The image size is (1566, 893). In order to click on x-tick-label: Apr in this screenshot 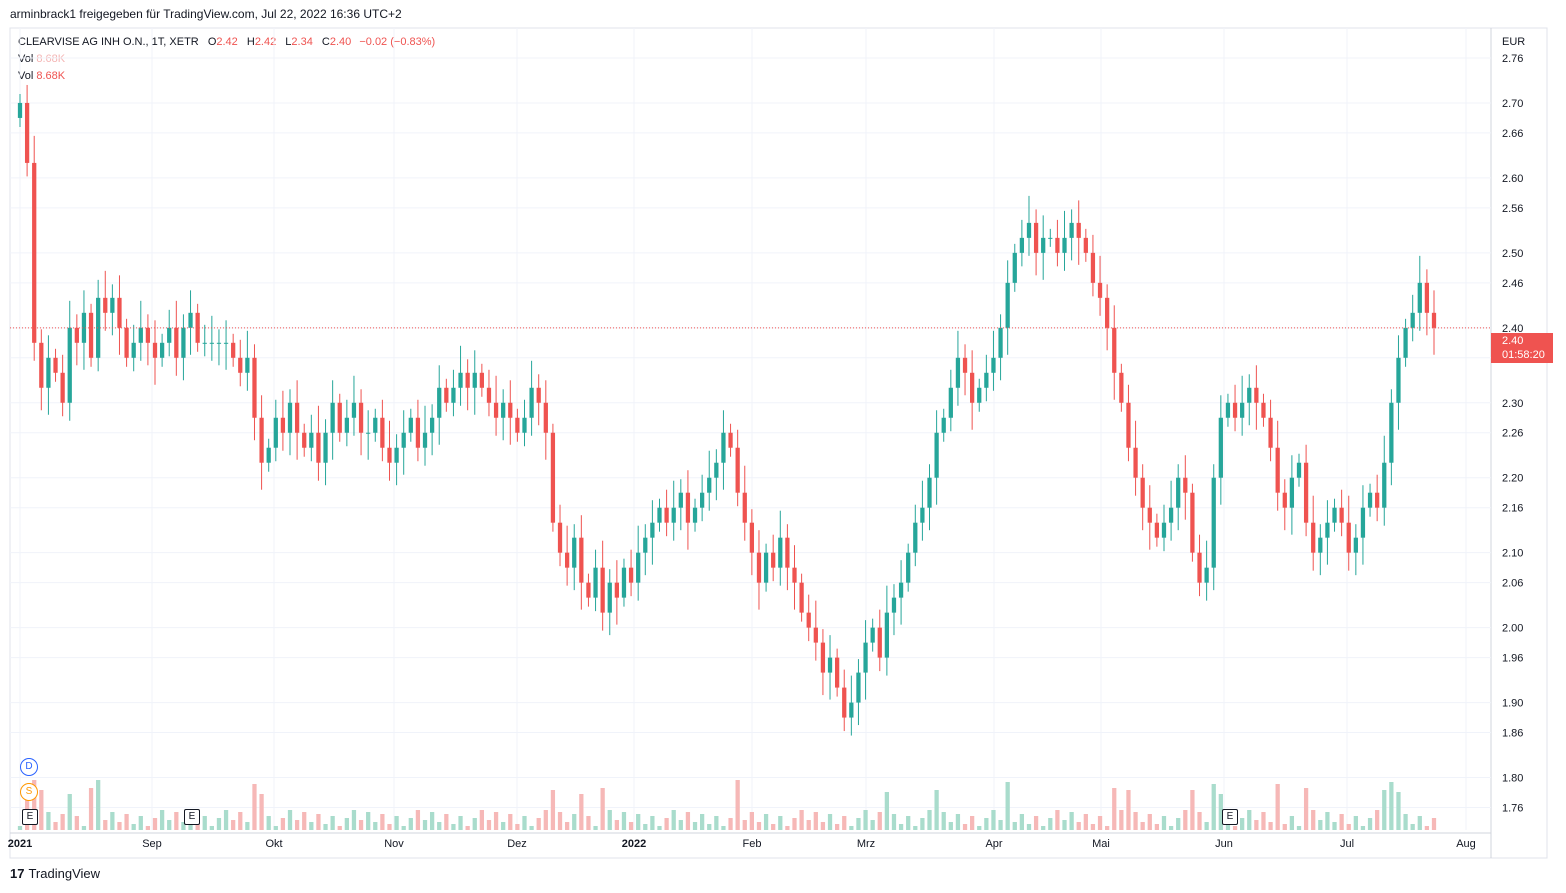, I will do `click(993, 844)`.